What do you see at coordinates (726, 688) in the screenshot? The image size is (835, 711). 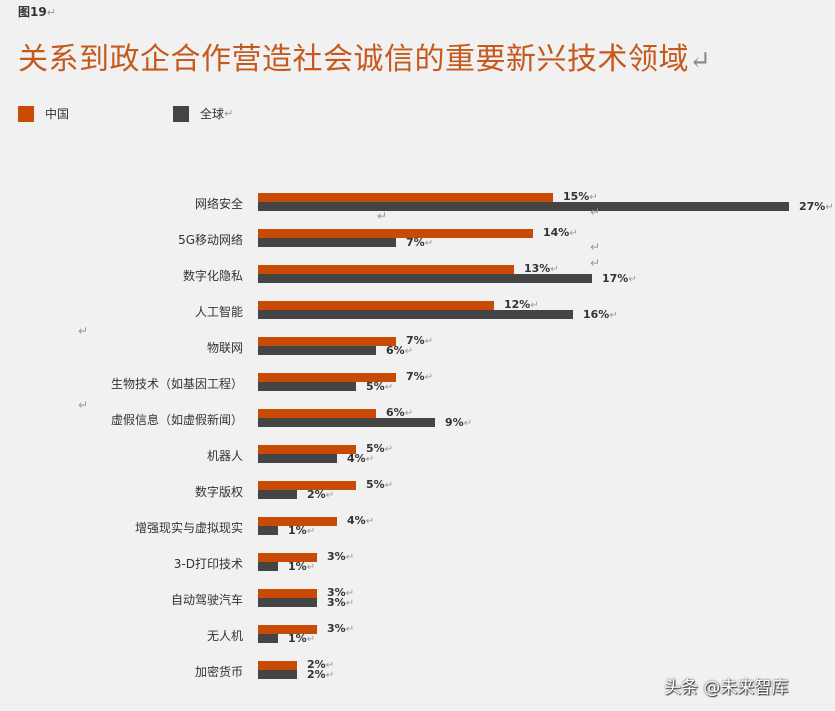 I see `watermark: 头条 @未来智库` at bounding box center [726, 688].